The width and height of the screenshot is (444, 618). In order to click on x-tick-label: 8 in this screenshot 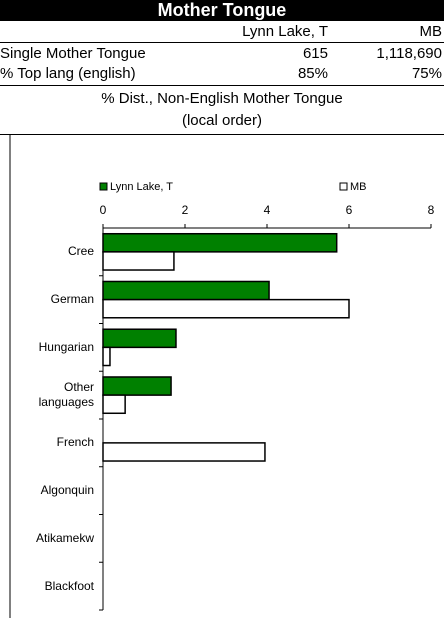, I will do `click(431, 210)`.